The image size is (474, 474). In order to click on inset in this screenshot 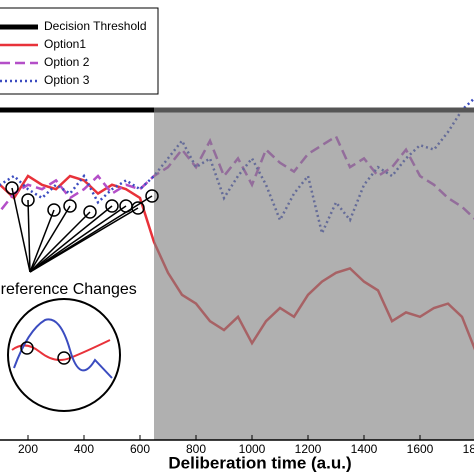, I will do `click(64, 355)`.